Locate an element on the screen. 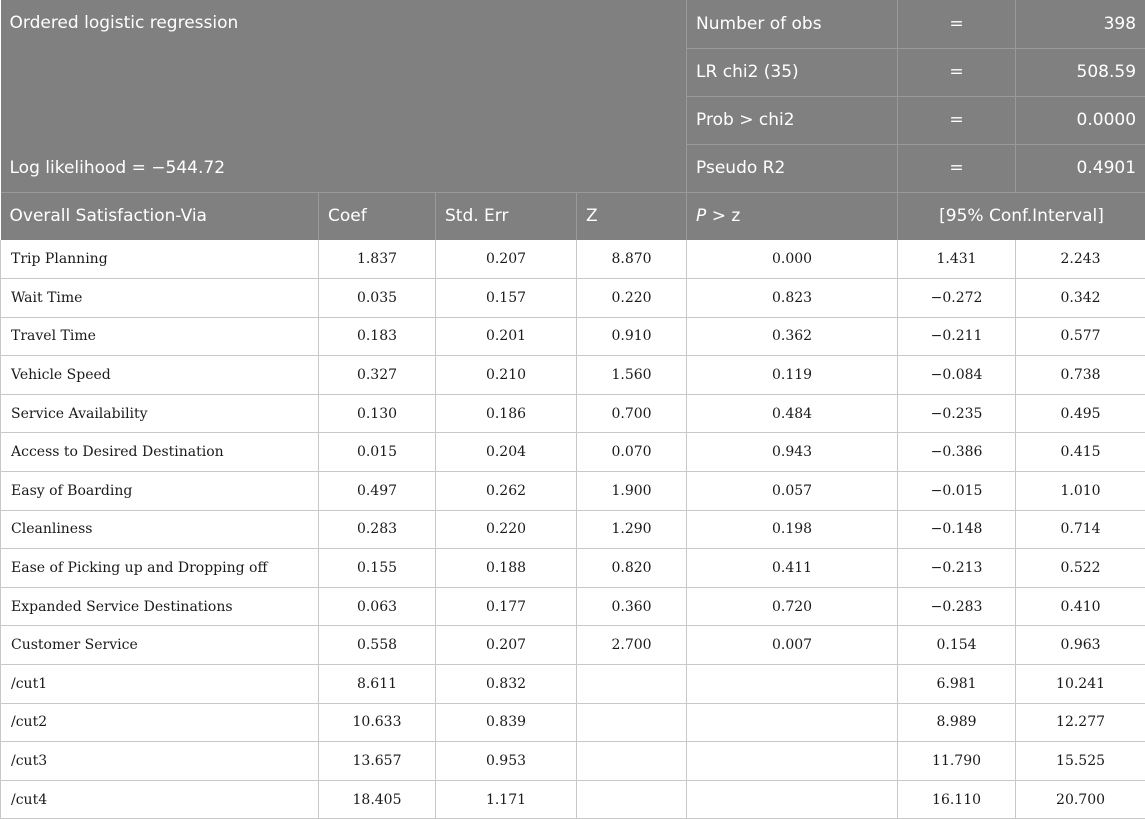 This screenshot has height=819, width=1145. p-value: 0.000 is located at coordinates (792, 259).